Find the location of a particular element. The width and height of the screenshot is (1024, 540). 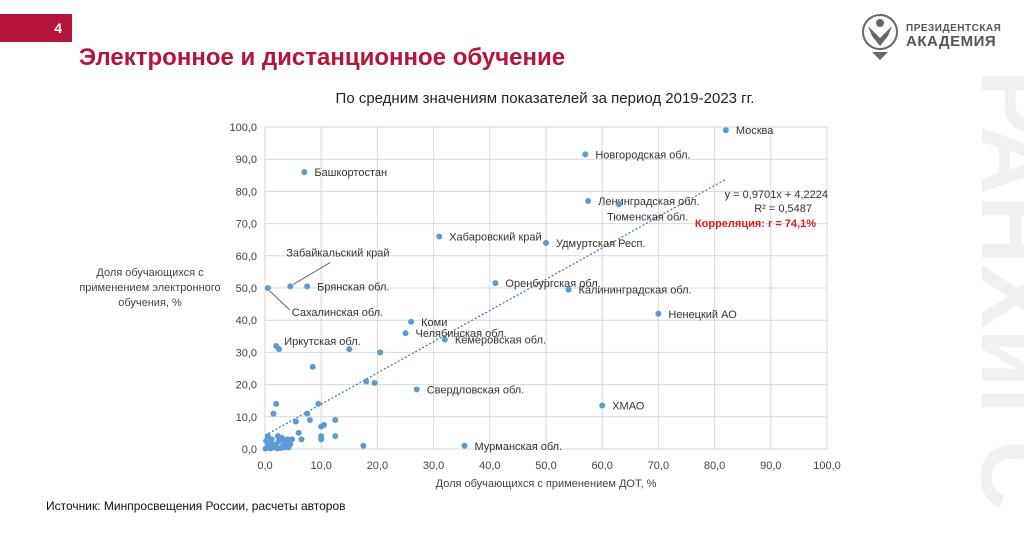

regression-equation: y = 0,9701x + 4,2224 is located at coordinates (776, 195).